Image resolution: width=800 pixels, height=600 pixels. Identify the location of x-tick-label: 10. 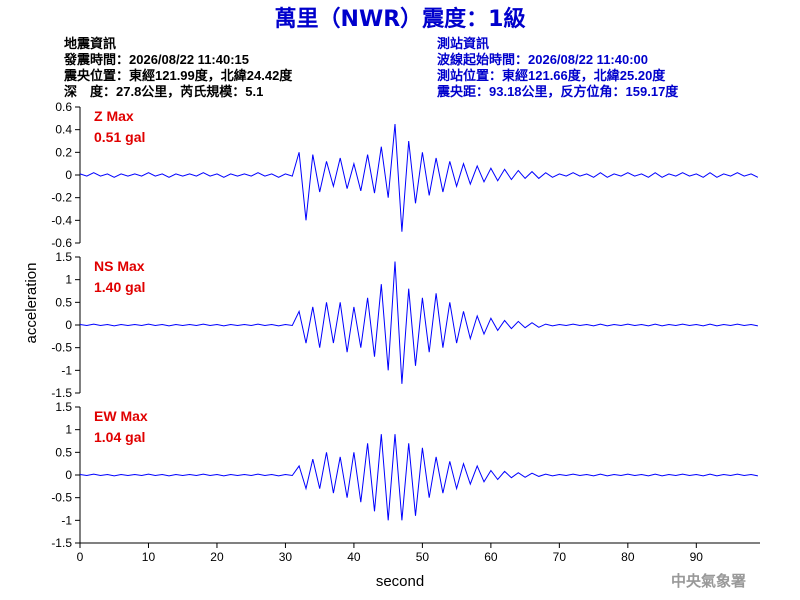
(149, 557).